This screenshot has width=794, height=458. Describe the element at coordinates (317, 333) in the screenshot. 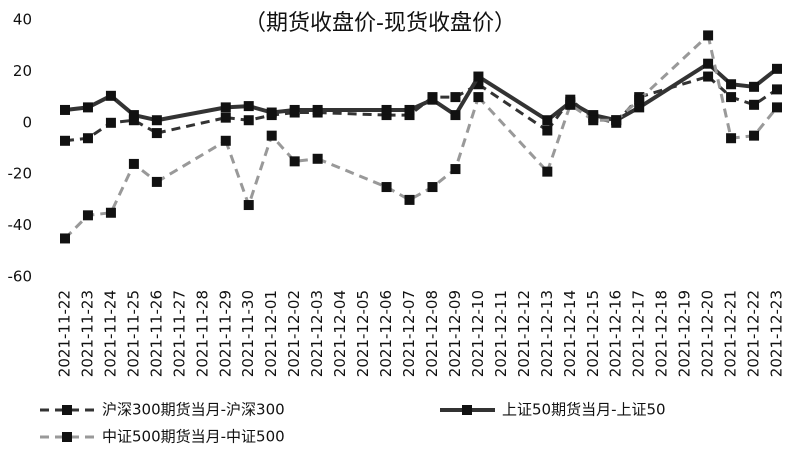

I see `x-tick-label: 2021-12-03` at that location.